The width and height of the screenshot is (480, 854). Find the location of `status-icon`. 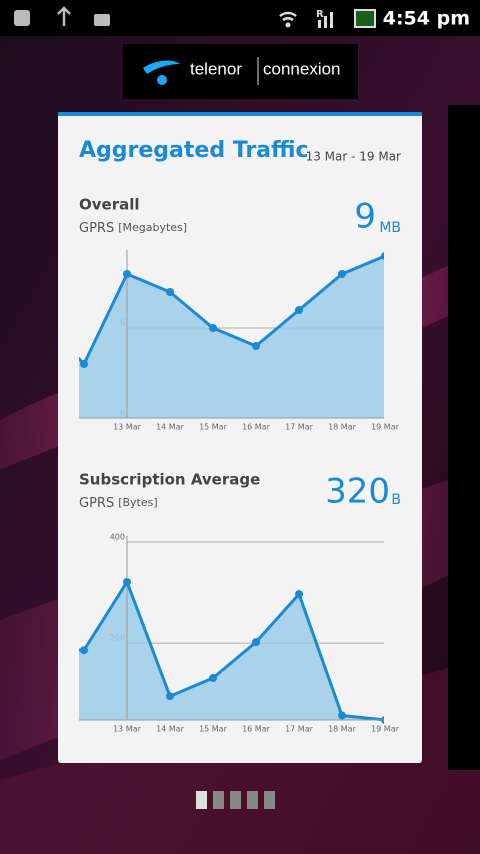

status-icon is located at coordinates (22, 18).